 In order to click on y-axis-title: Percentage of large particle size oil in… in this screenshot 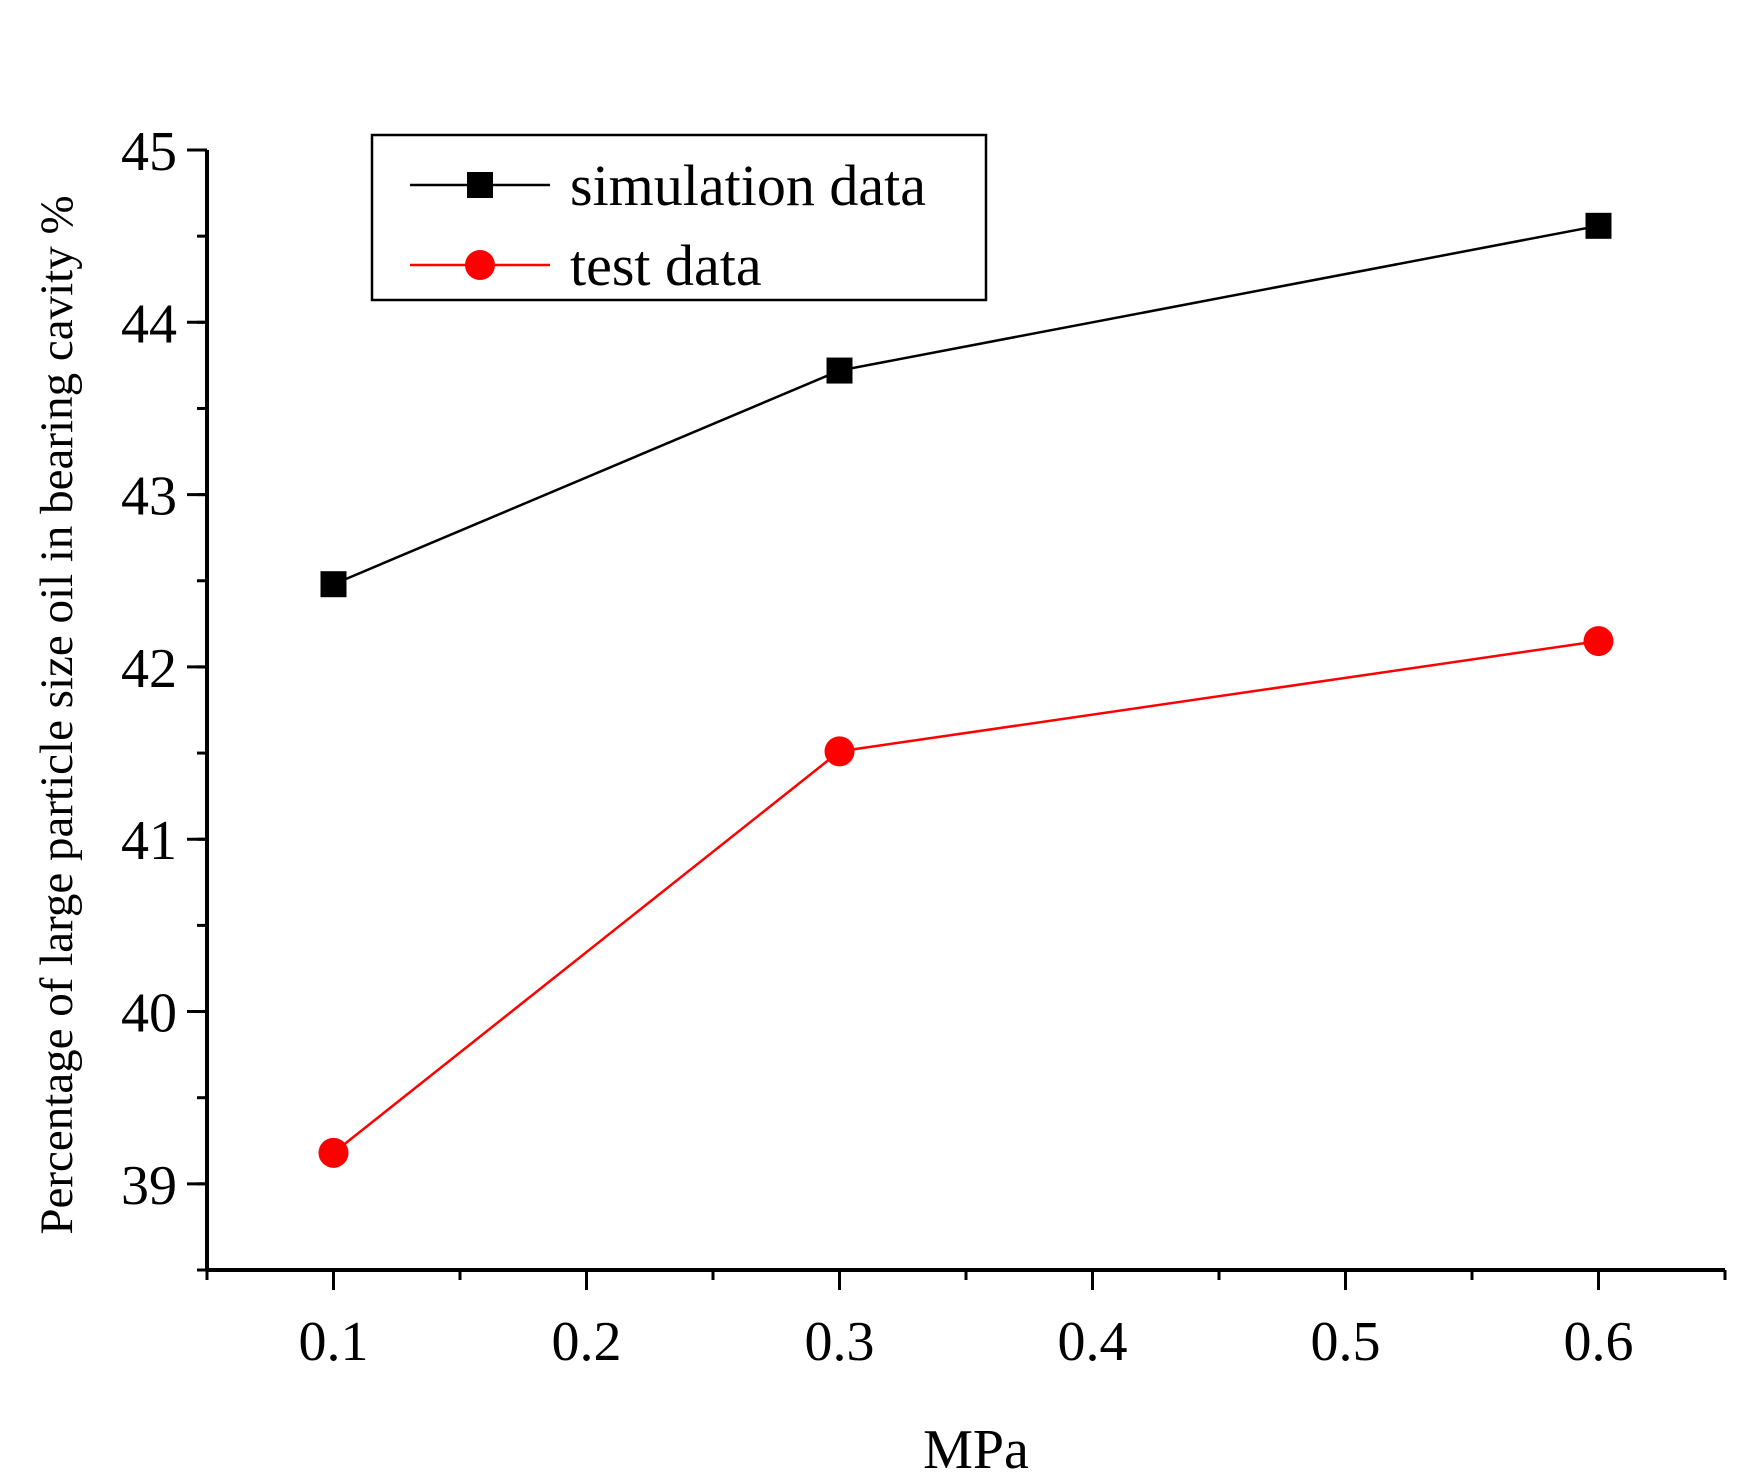, I will do `click(57, 714)`.